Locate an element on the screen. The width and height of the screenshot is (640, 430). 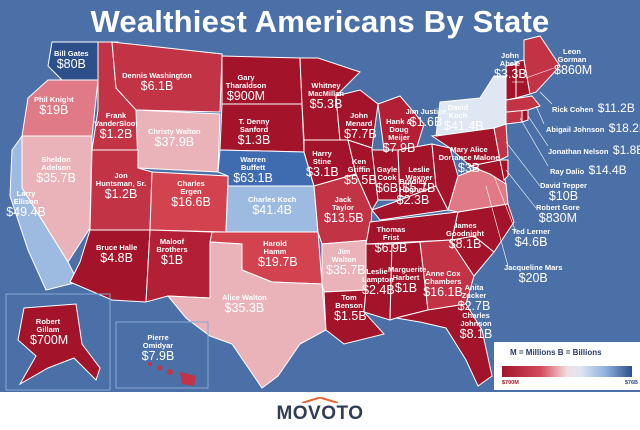
state-ms is located at coordinates (378, 282).